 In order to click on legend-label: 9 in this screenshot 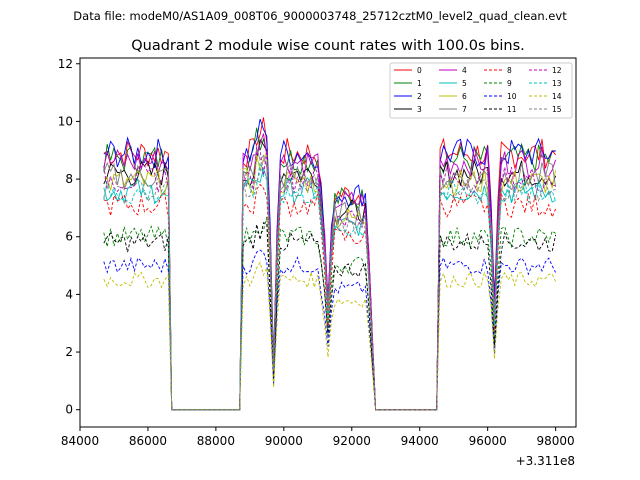, I will do `click(509, 83)`.